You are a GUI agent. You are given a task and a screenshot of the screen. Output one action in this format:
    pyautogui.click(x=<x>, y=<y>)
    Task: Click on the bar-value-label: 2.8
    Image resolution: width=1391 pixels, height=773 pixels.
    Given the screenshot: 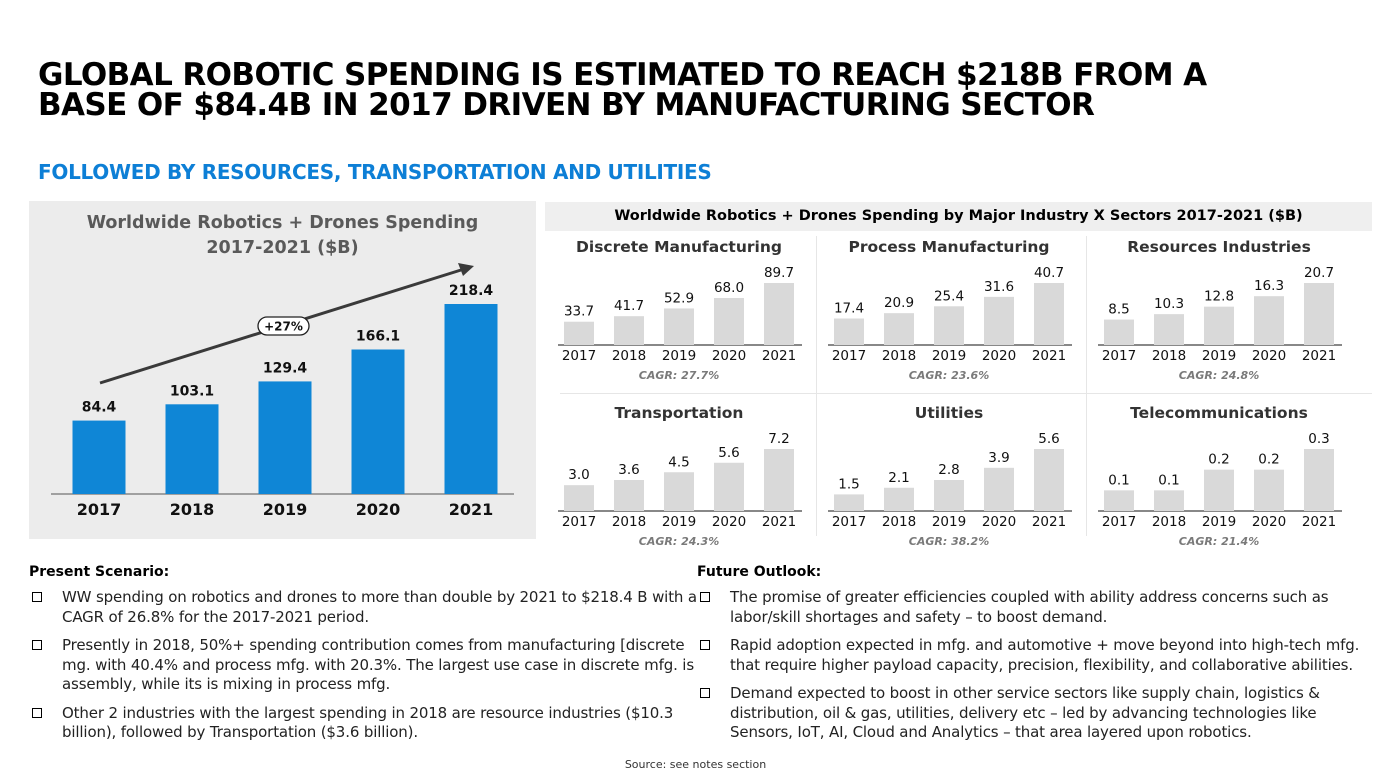 What is the action you would take?
    pyautogui.click(x=948, y=470)
    